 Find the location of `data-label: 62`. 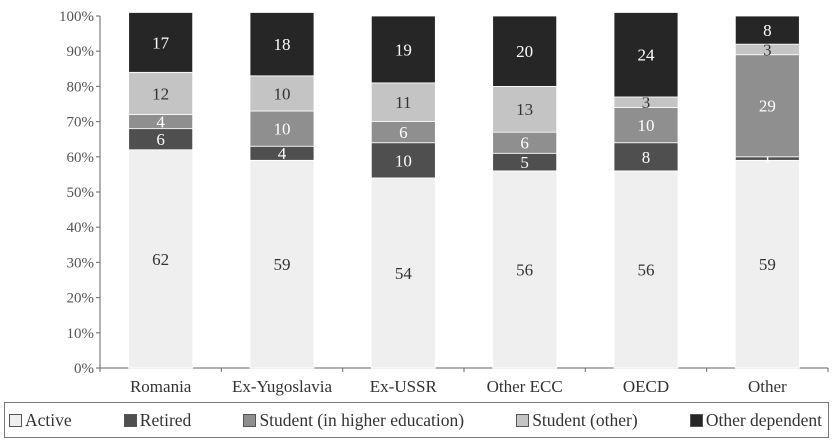

data-label: 62 is located at coordinates (160, 259).